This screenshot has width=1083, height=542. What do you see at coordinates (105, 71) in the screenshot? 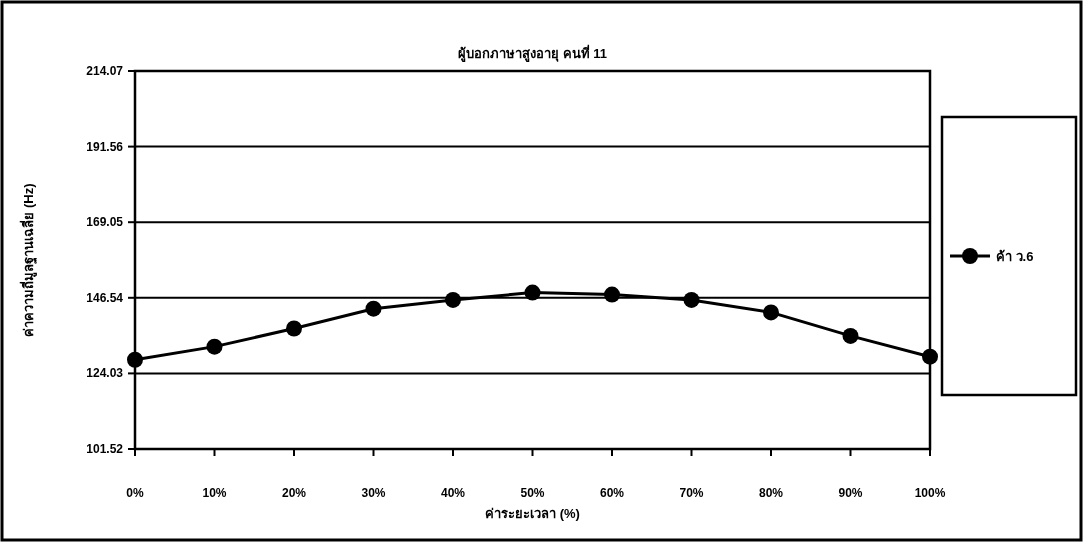
I see `y-tick-label: 214.07` at bounding box center [105, 71].